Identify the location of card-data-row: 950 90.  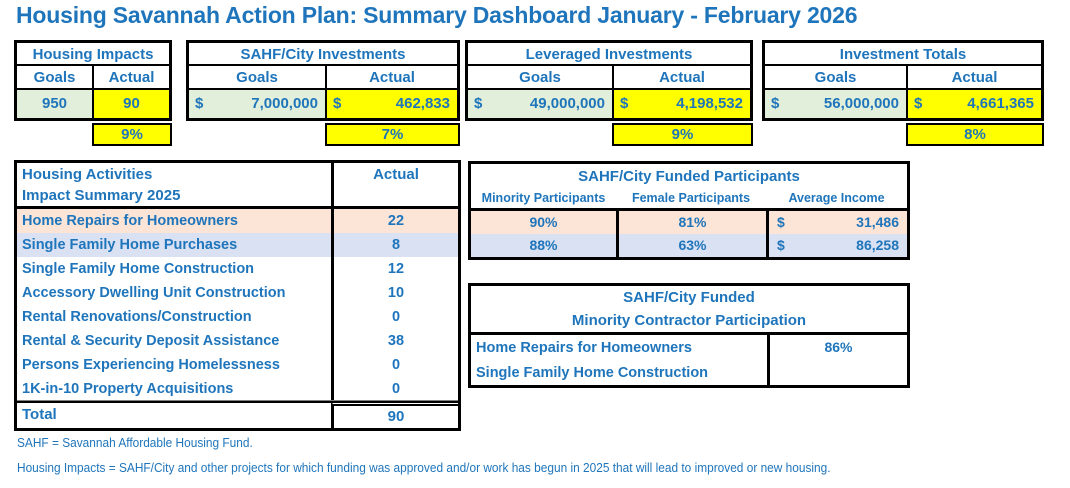
(93, 104).